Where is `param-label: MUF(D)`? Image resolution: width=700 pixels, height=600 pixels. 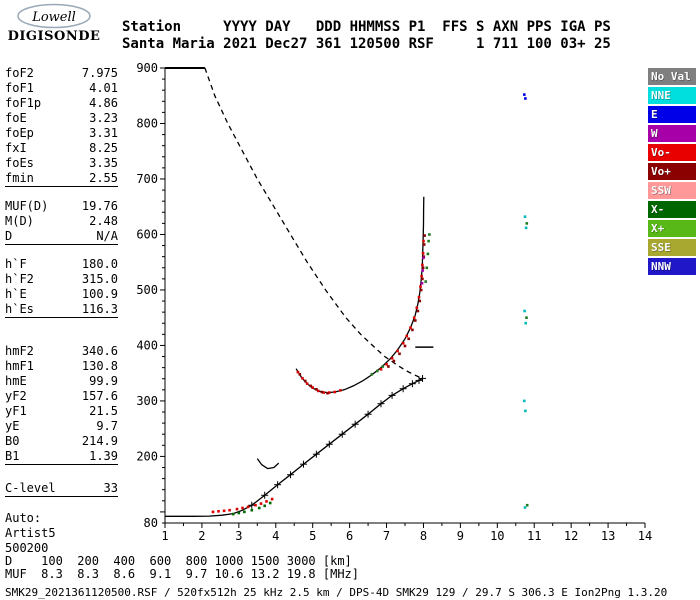
param-label: MUF(D) is located at coordinates (27, 206).